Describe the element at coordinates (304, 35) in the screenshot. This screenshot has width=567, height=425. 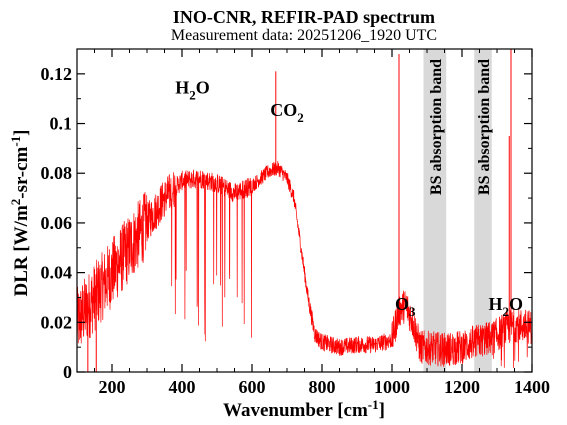
I see `chart-subtitle: Measurement data: 20251206_1920 UTC` at that location.